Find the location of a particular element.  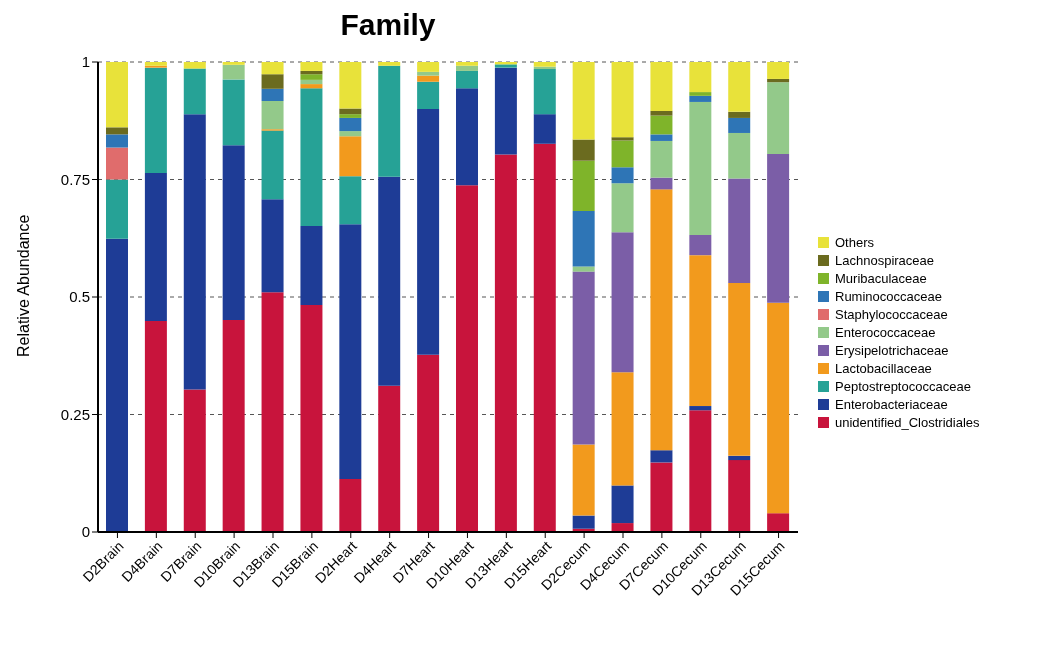

legend-label: unidentified_Clostridiales is located at coordinates (907, 422).